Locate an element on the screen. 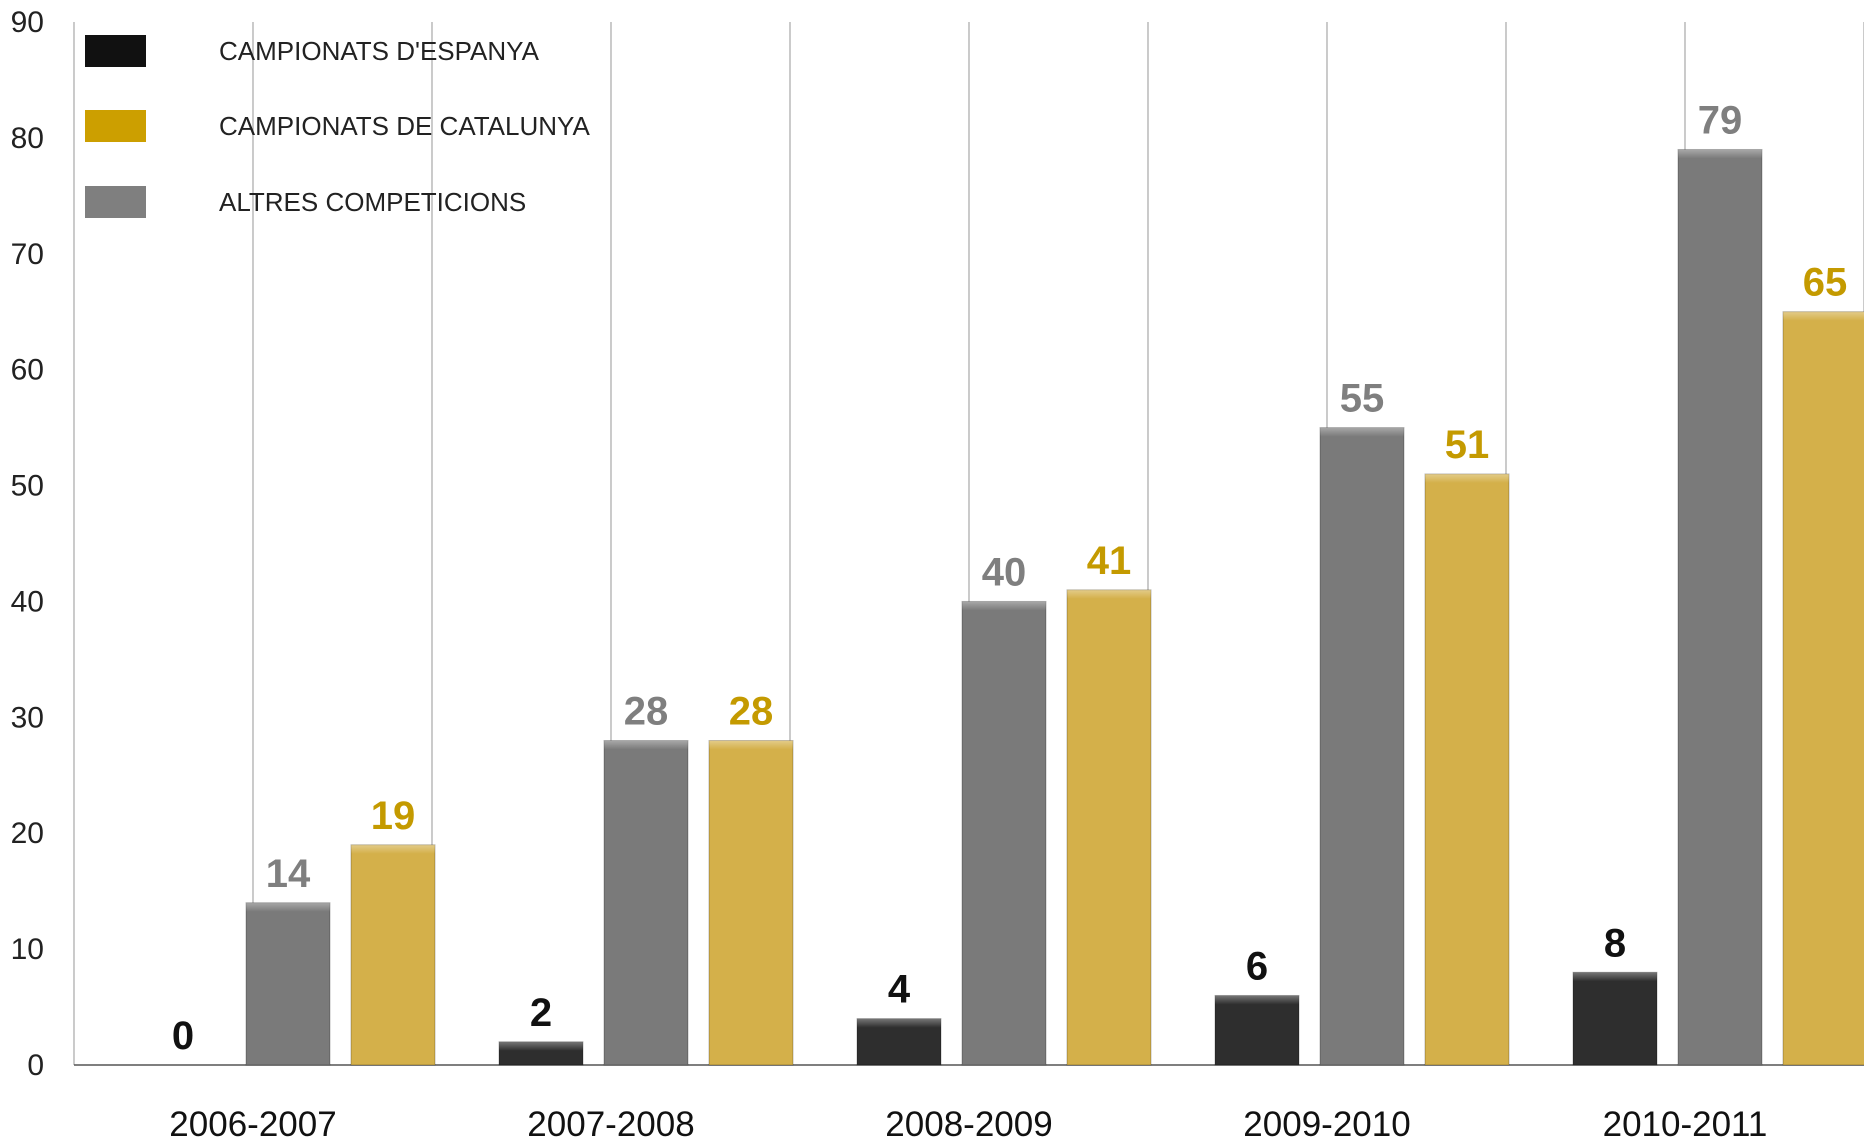  data-label: 6 is located at coordinates (1257, 966).